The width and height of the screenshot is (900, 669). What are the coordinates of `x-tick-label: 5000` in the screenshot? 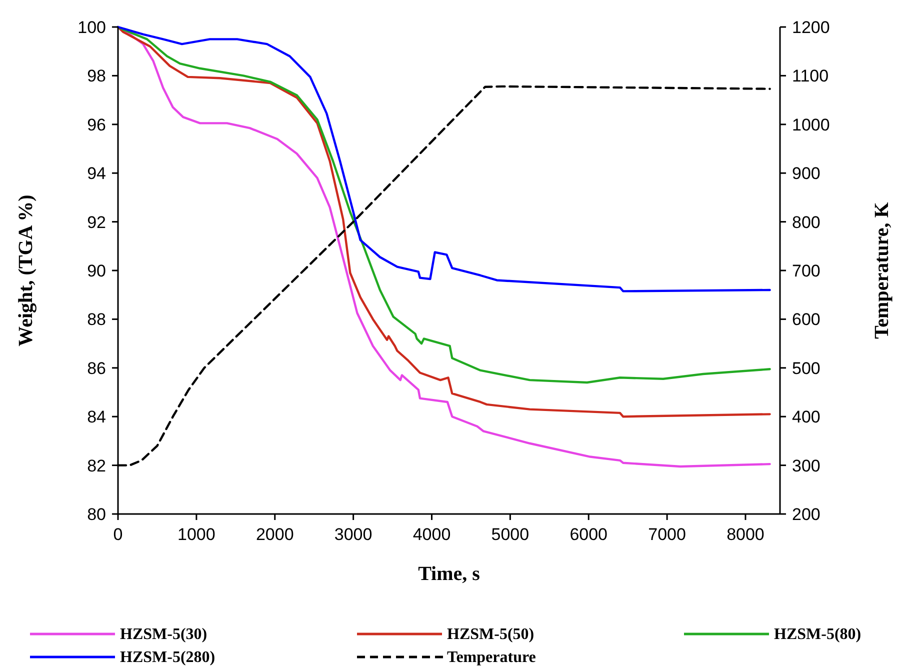 It's located at (510, 534).